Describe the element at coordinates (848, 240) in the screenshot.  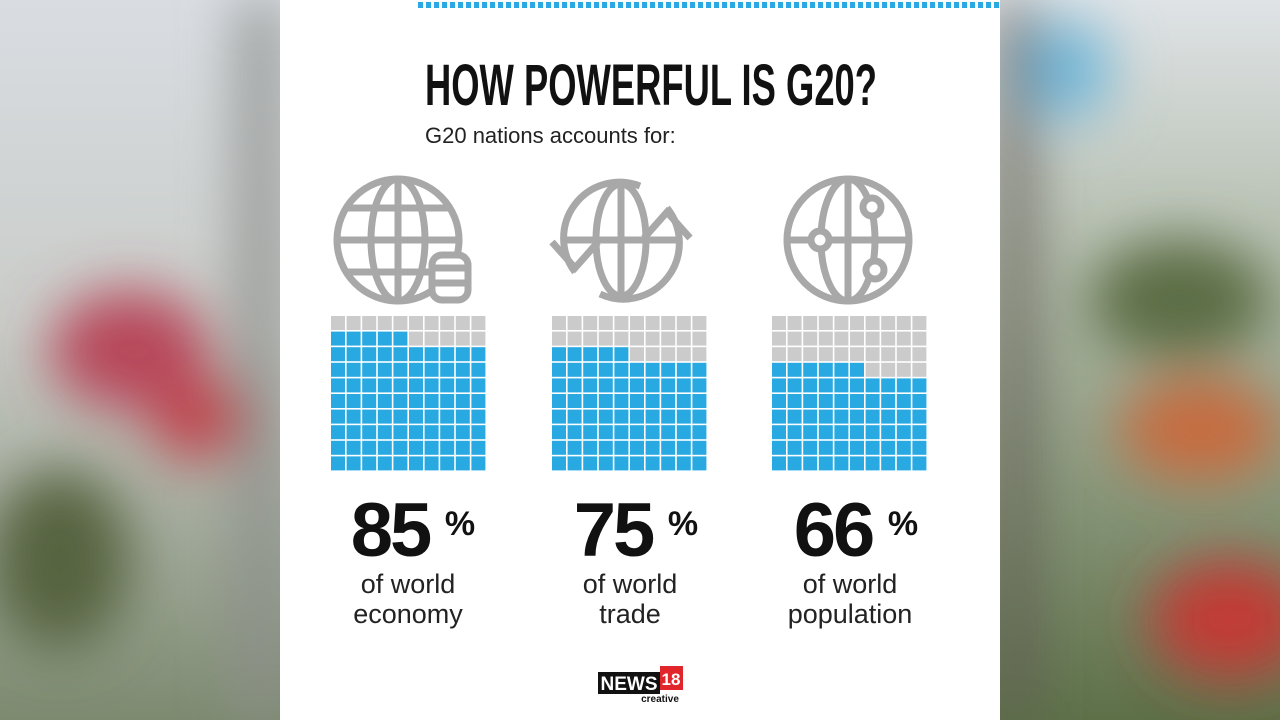
I see `icon-population` at that location.